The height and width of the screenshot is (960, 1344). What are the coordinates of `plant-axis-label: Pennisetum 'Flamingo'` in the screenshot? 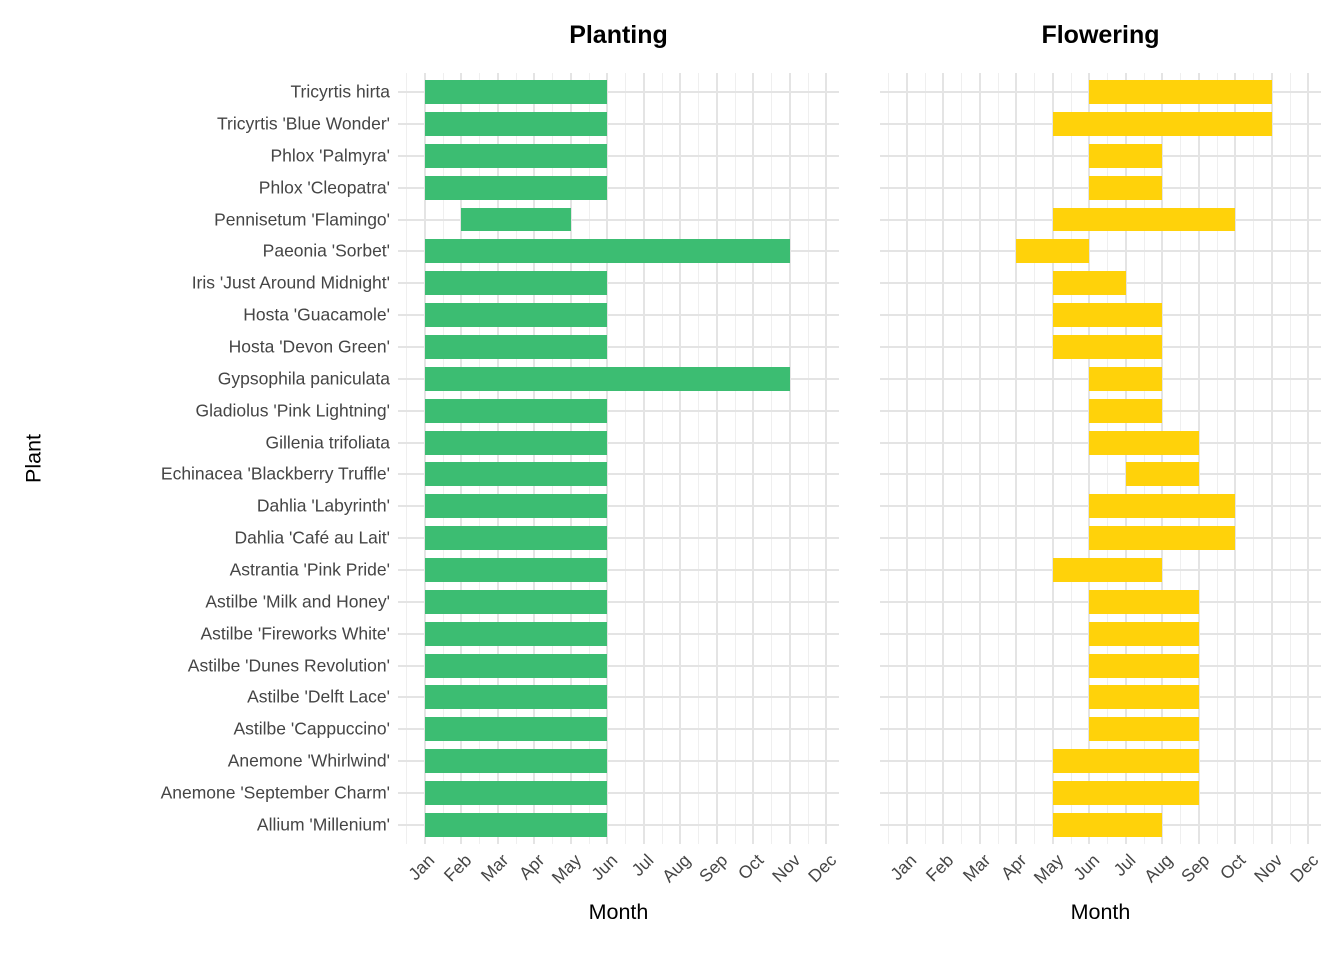 It's located at (302, 219).